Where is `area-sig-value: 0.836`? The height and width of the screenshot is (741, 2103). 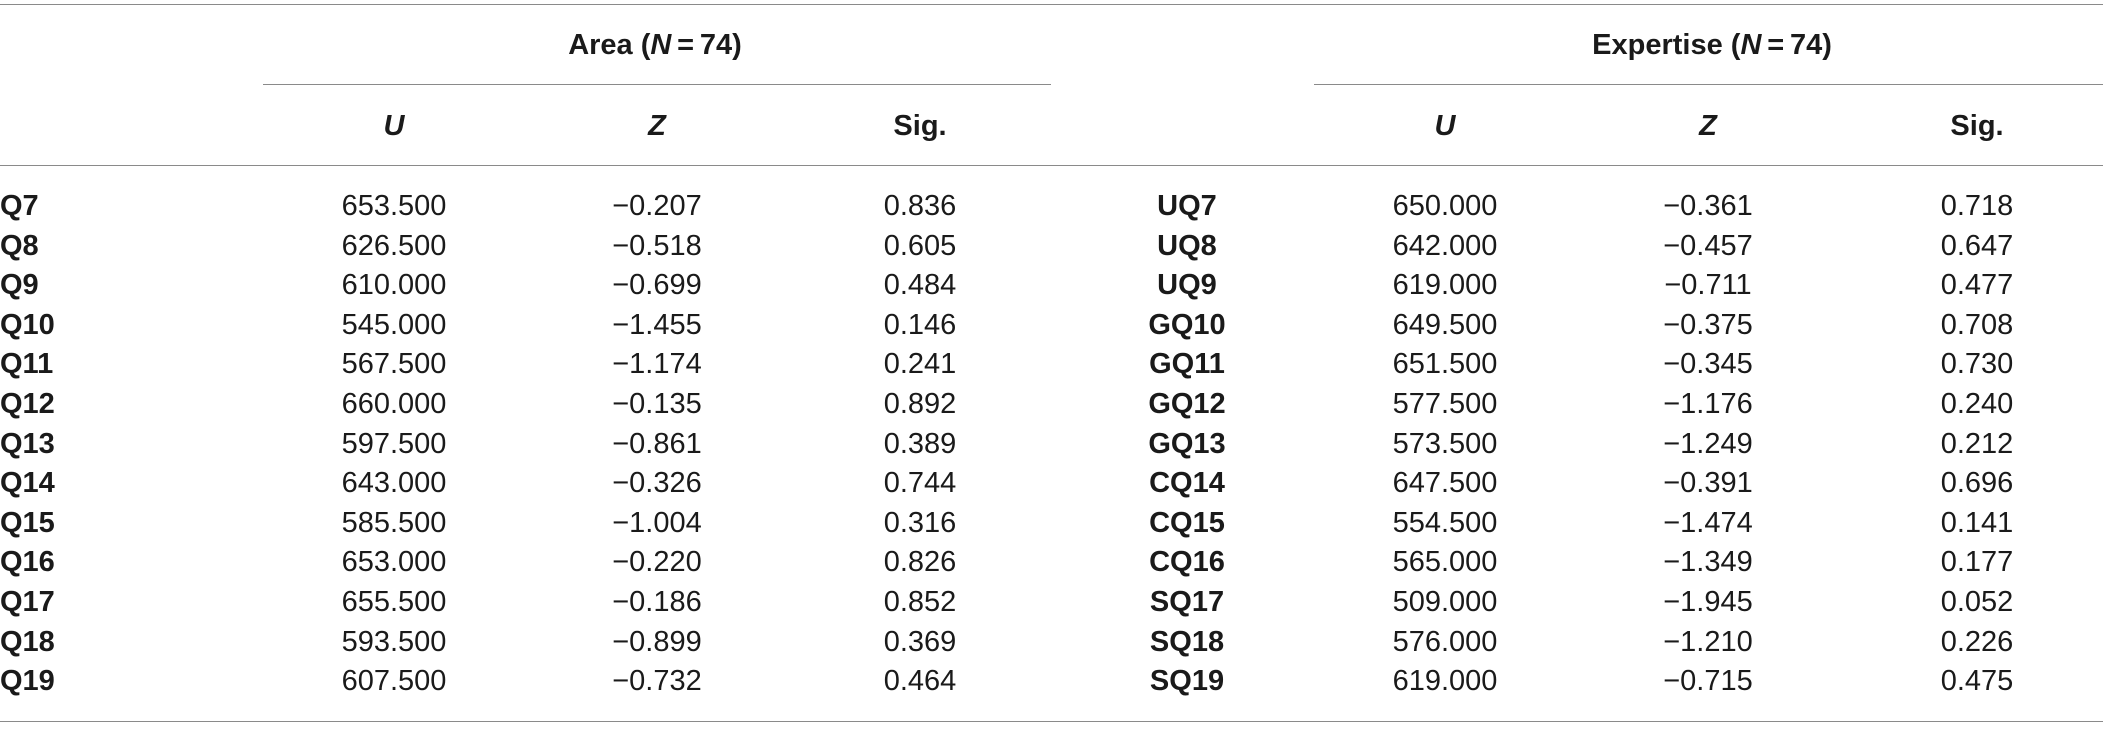 area-sig-value: 0.836 is located at coordinates (920, 206).